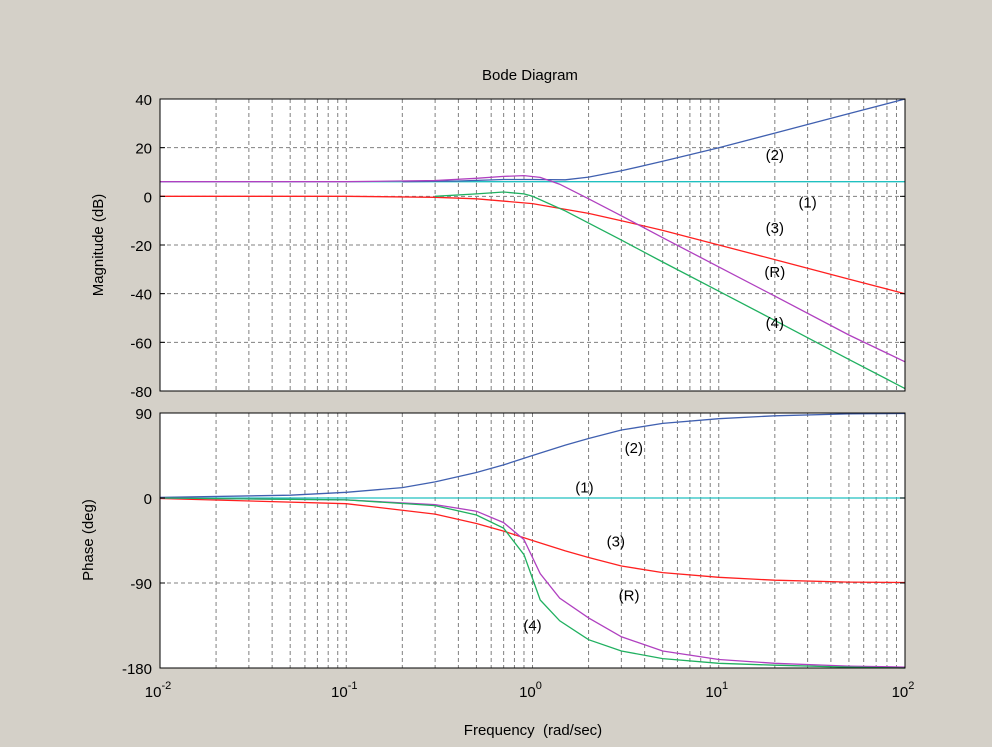 Image resolution: width=992 pixels, height=747 pixels. What do you see at coordinates (532, 626) in the screenshot?
I see `ph-curve-label: (4)` at bounding box center [532, 626].